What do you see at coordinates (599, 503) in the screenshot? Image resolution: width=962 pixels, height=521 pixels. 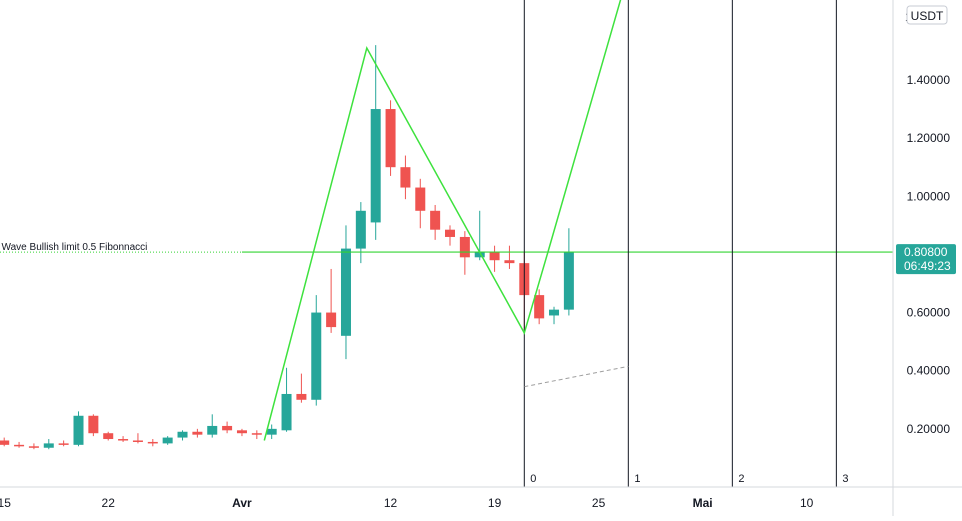 I see `time-tick-label: 25` at bounding box center [599, 503].